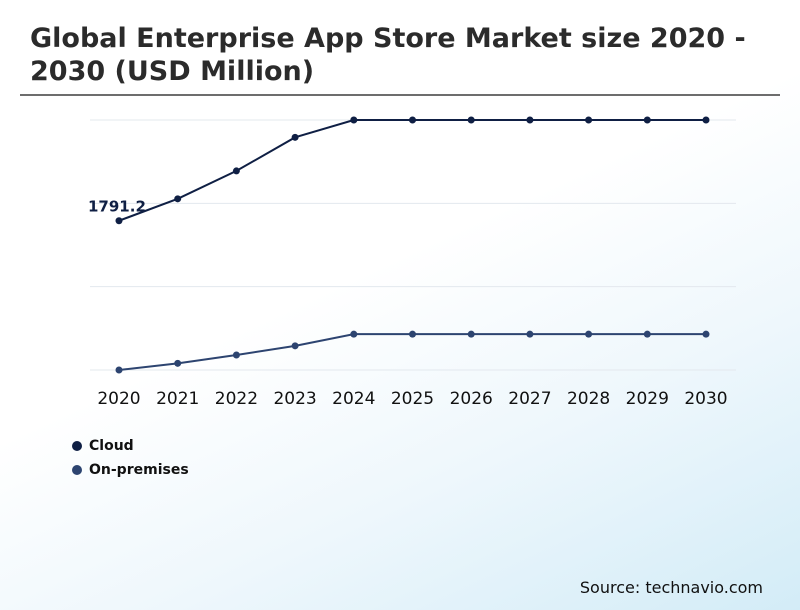  What do you see at coordinates (529, 399) in the screenshot?
I see `x-tick-label: 2027` at bounding box center [529, 399].